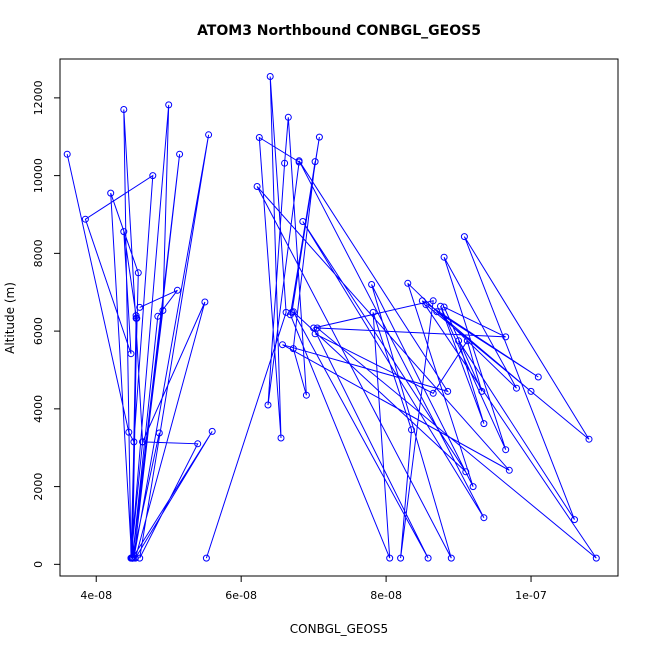  I want to click on x-tick-label: 4e-08, so click(96, 595).